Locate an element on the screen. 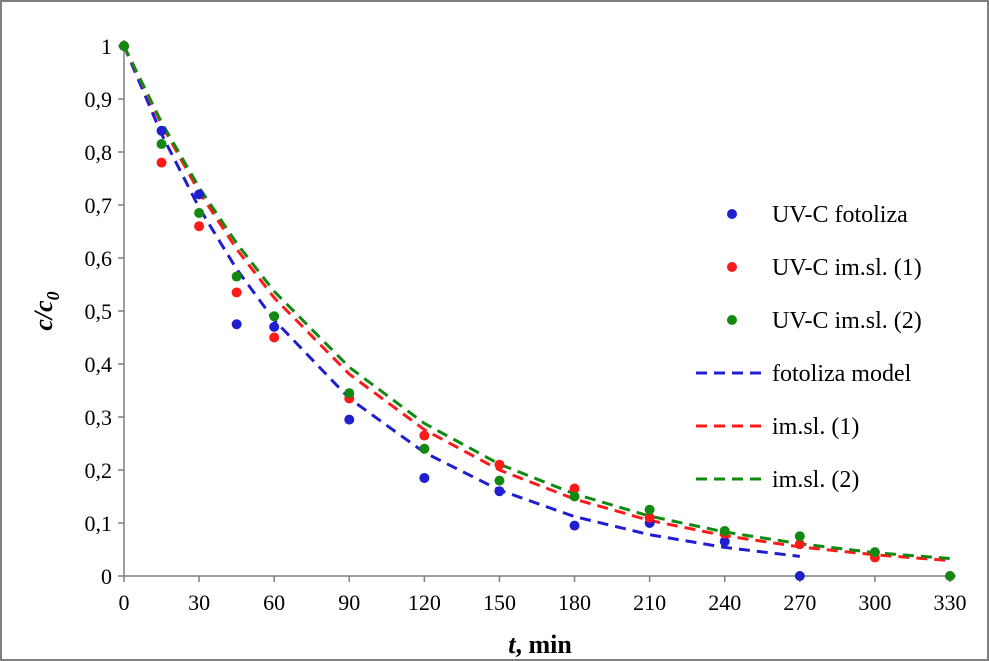 The height and width of the screenshot is (661, 989). x-tick-label: 240 is located at coordinates (724, 602).